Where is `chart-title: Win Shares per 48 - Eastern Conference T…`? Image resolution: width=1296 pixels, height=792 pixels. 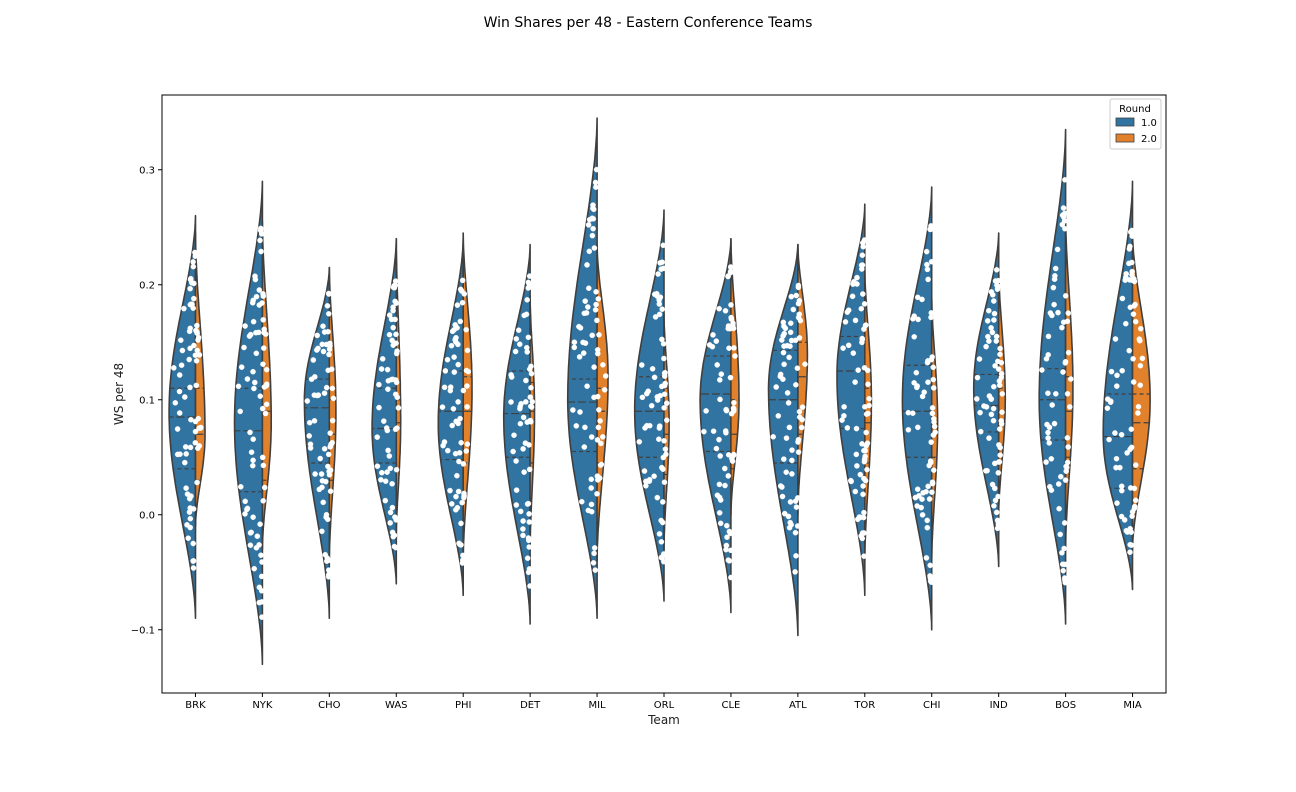
chart-title: Win Shares per 48 - Eastern Conference T… is located at coordinates (648, 23).